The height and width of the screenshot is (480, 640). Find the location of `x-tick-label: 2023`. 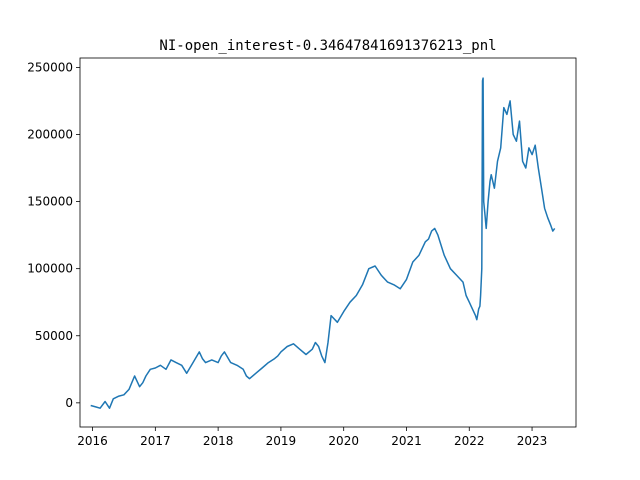

x-tick-label: 2023 is located at coordinates (532, 441).